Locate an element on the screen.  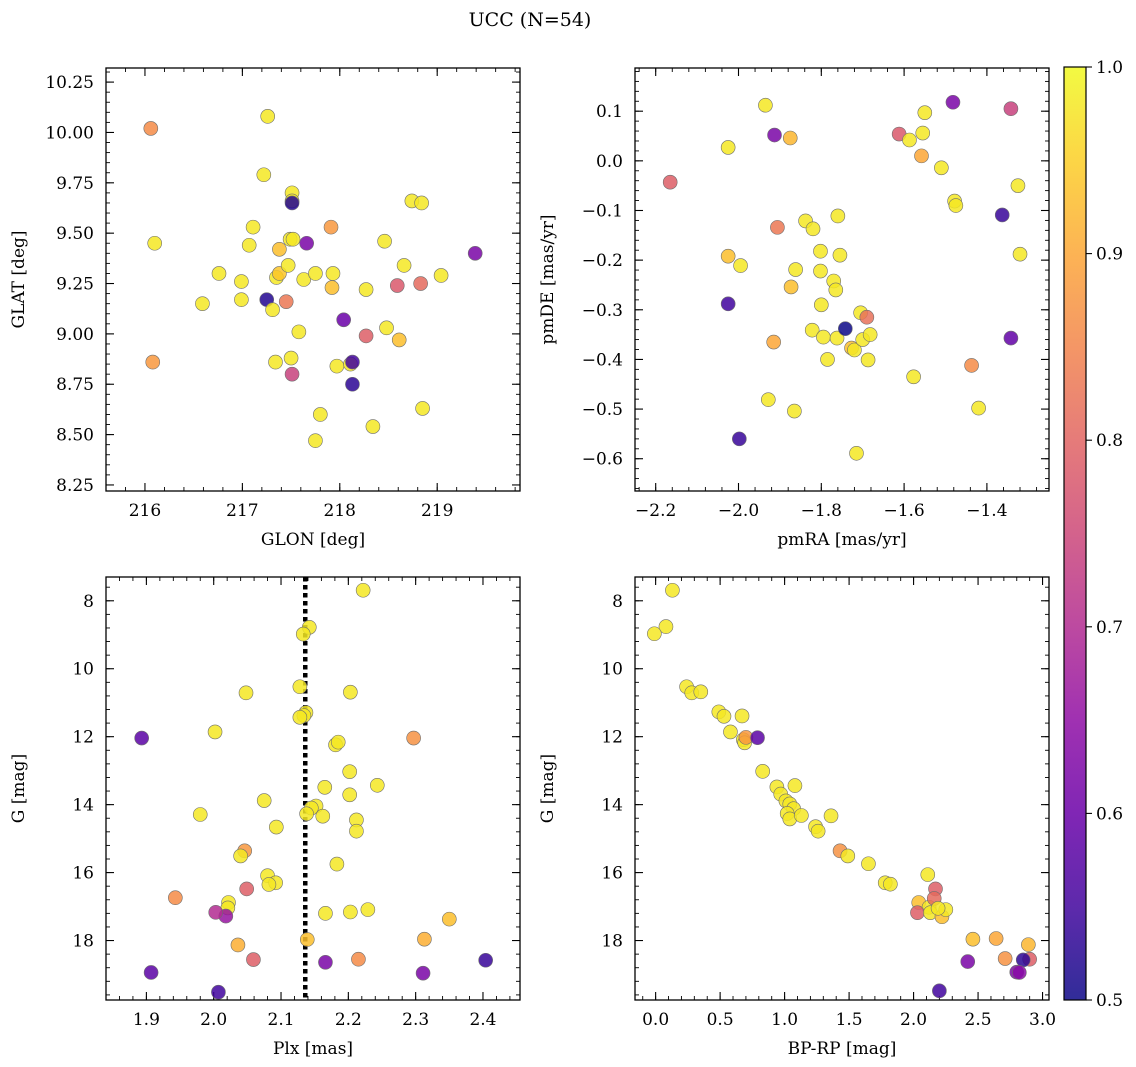
scatter-points is located at coordinates (313, 278).